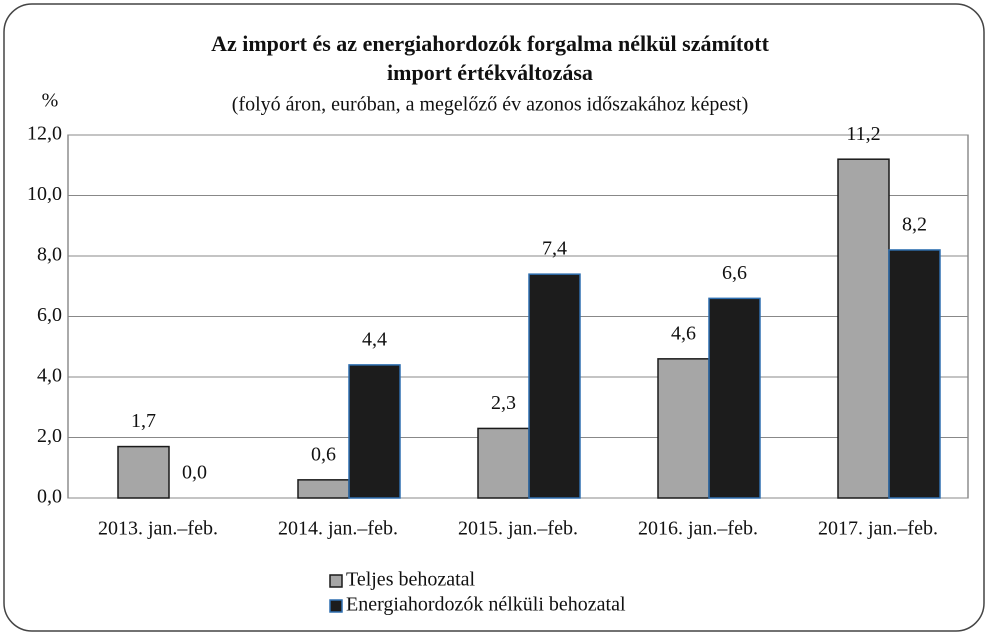 This screenshot has width=989, height=636. What do you see at coordinates (49, 436) in the screenshot?
I see `y-tick-label: 2,0` at bounding box center [49, 436].